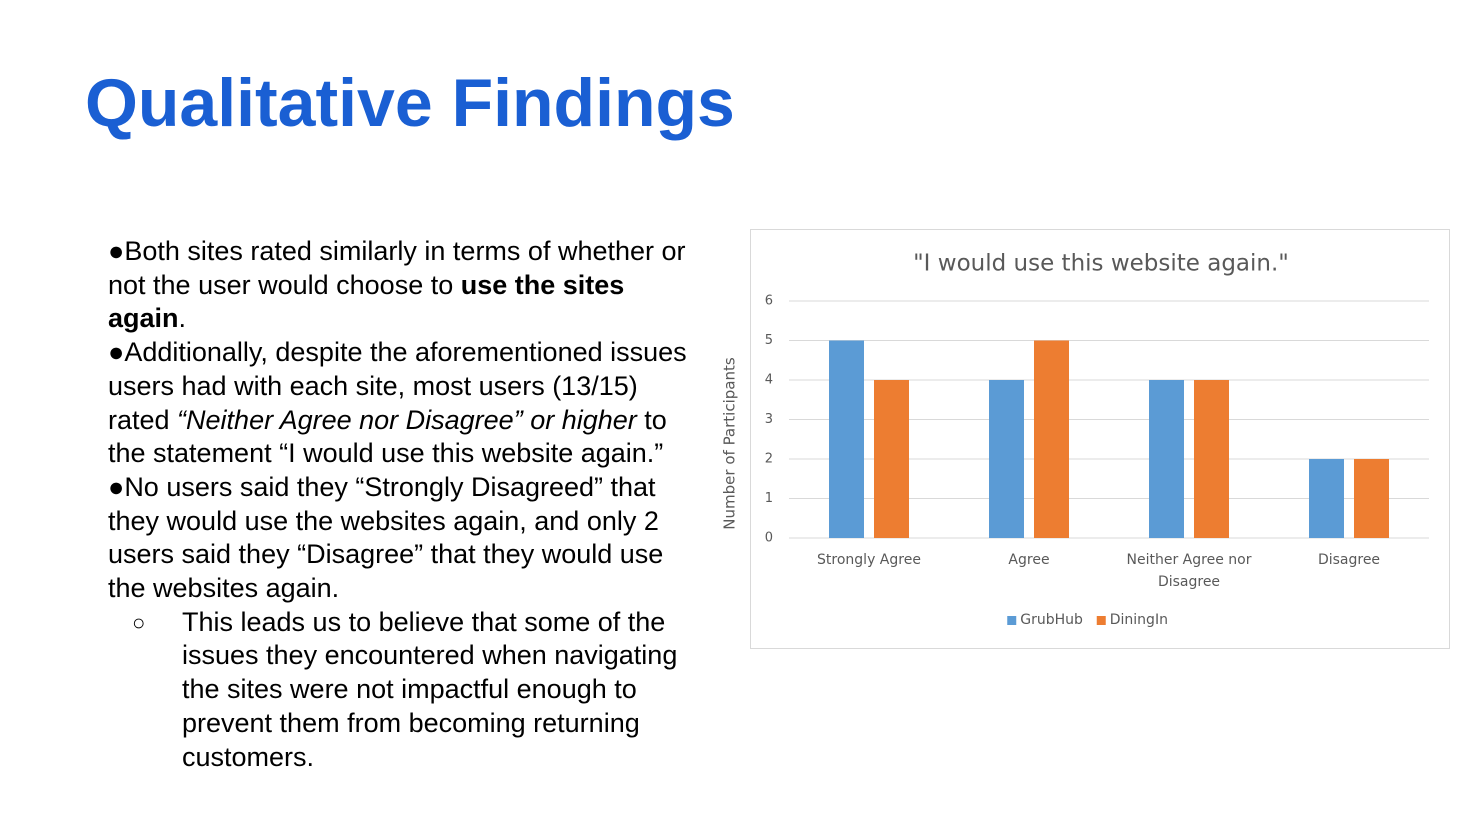  I want to click on y-tick-label: 0, so click(769, 538).